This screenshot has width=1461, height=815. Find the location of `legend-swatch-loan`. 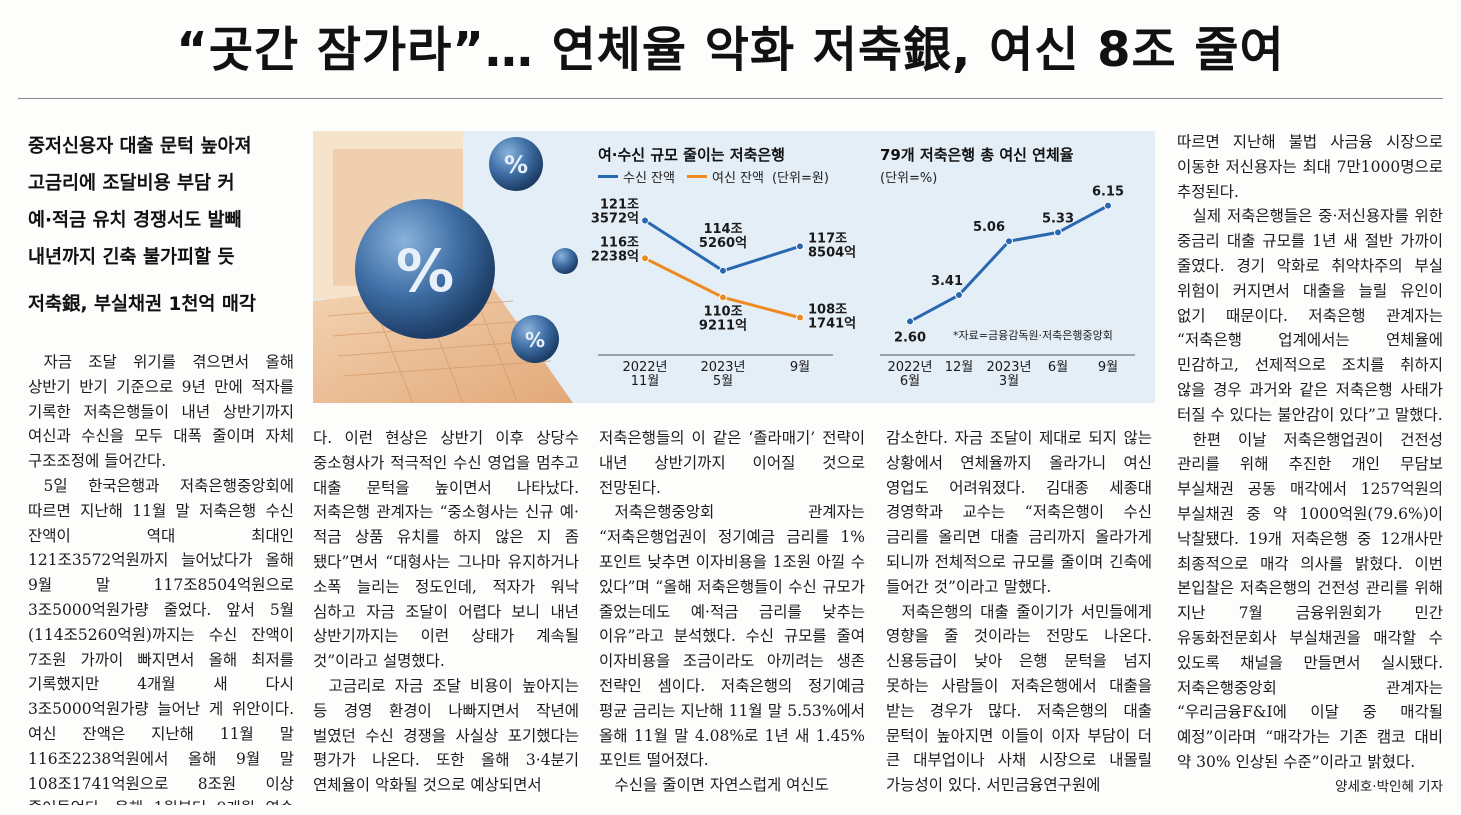

legend-swatch-loan is located at coordinates (696, 176).